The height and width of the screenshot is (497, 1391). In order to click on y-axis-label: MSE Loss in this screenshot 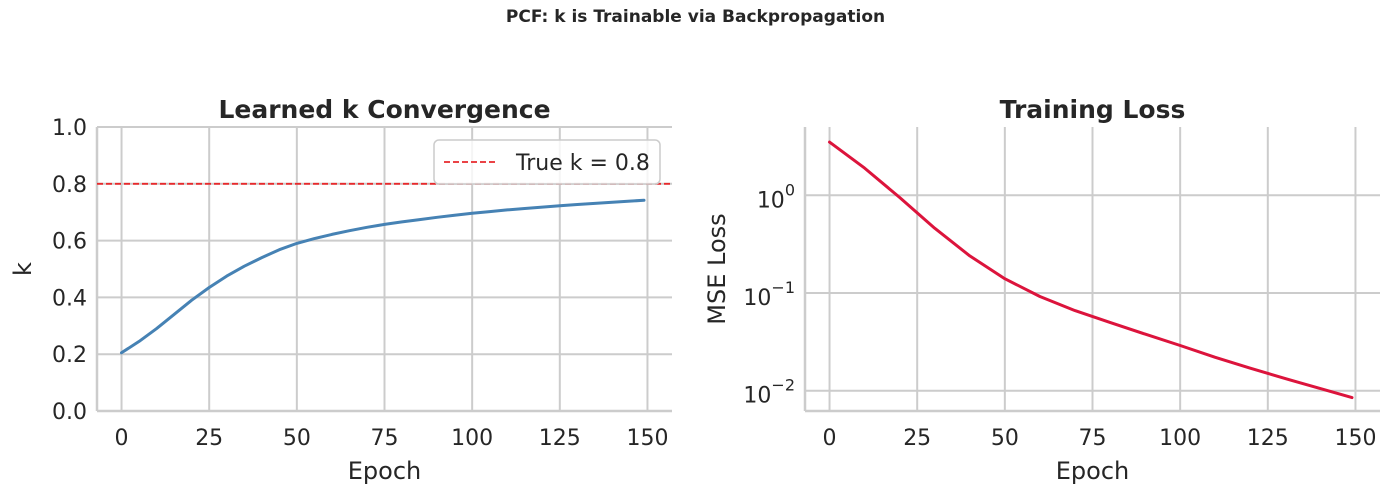, I will do `click(717, 268)`.